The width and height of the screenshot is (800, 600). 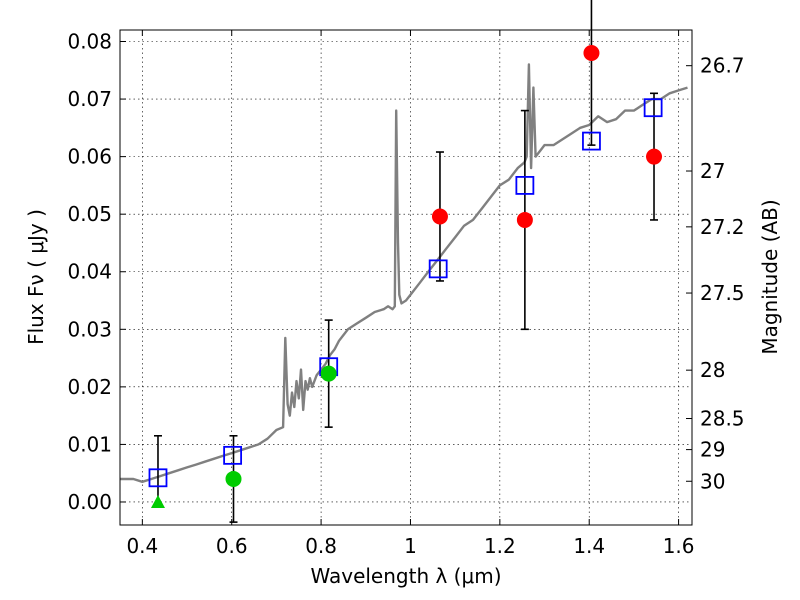 What do you see at coordinates (89, 387) in the screenshot?
I see `y-tick-label: 0.02` at bounding box center [89, 387].